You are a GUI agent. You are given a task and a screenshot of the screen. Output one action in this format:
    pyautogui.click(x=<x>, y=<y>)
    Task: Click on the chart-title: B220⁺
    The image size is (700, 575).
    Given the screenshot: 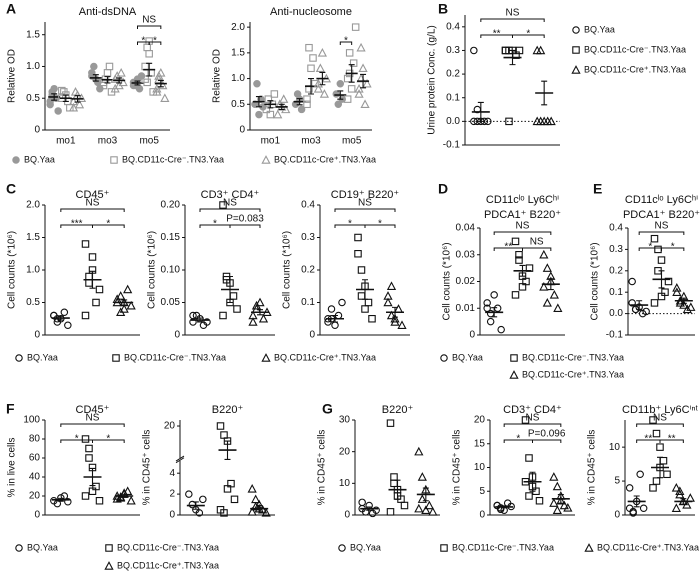 What is the action you would take?
    pyautogui.click(x=228, y=410)
    